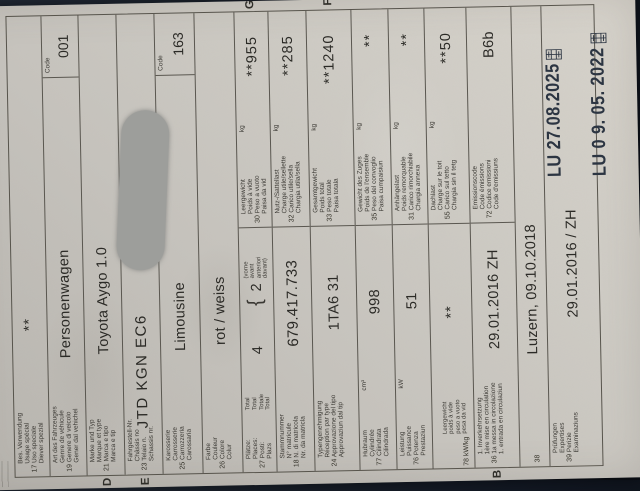 The width and height of the screenshot is (640, 491). What do you see at coordinates (599, 105) in the screenshot?
I see `inspection-stamp-2022: LU 0 9. 05. 2022` at bounding box center [599, 105].